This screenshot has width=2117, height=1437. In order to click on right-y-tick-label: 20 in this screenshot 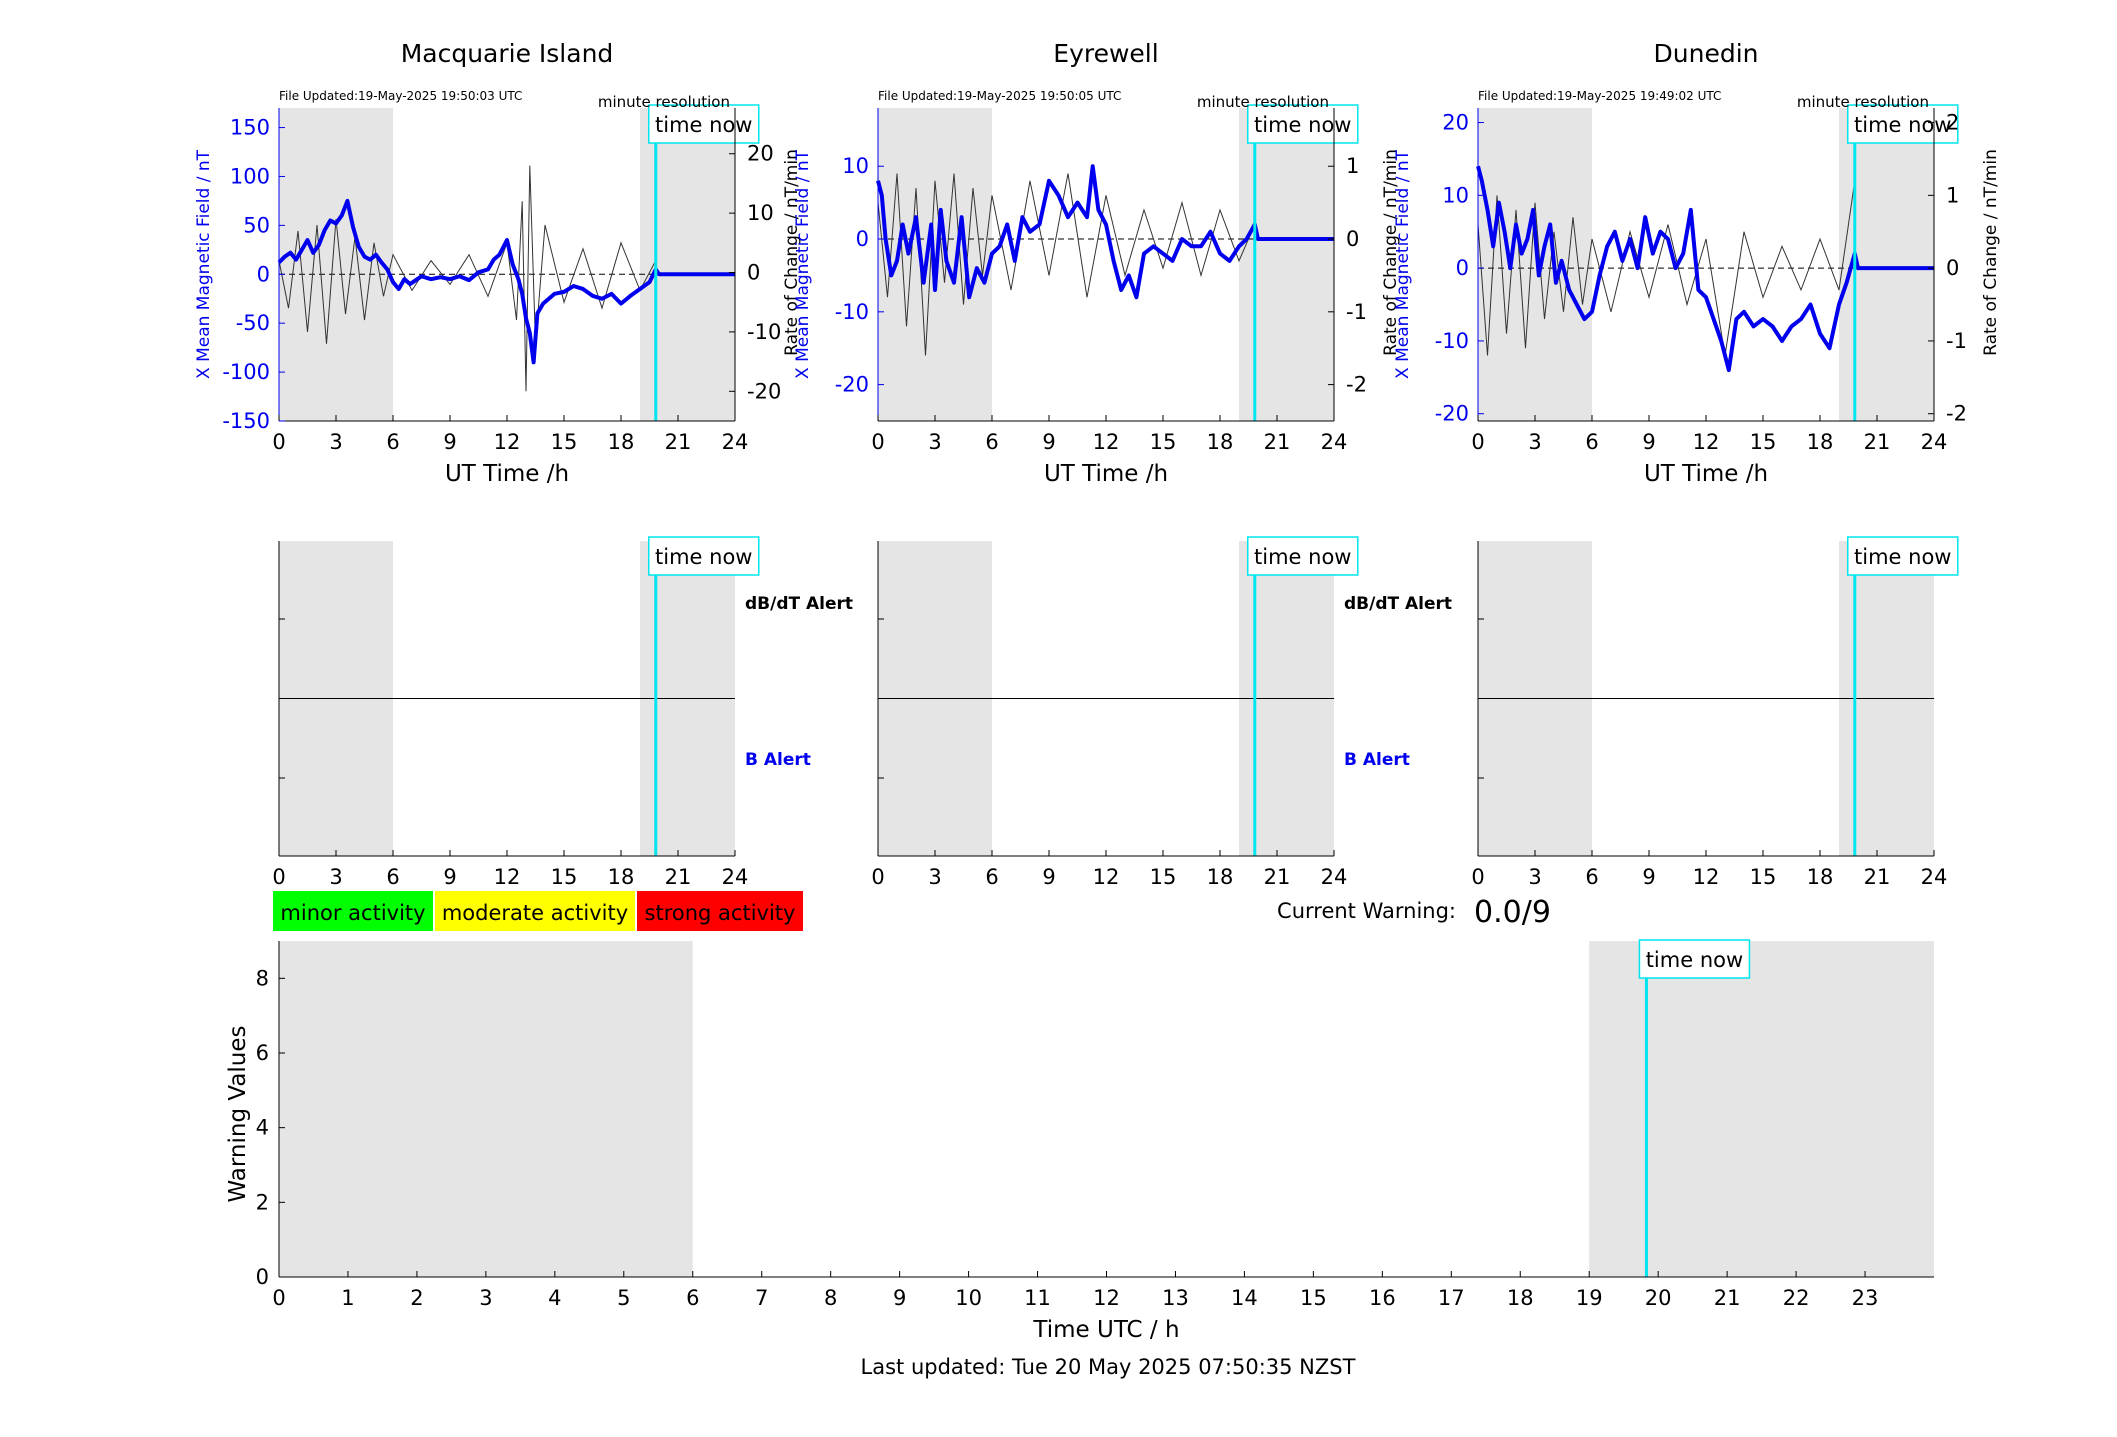, I will do `click(760, 154)`.